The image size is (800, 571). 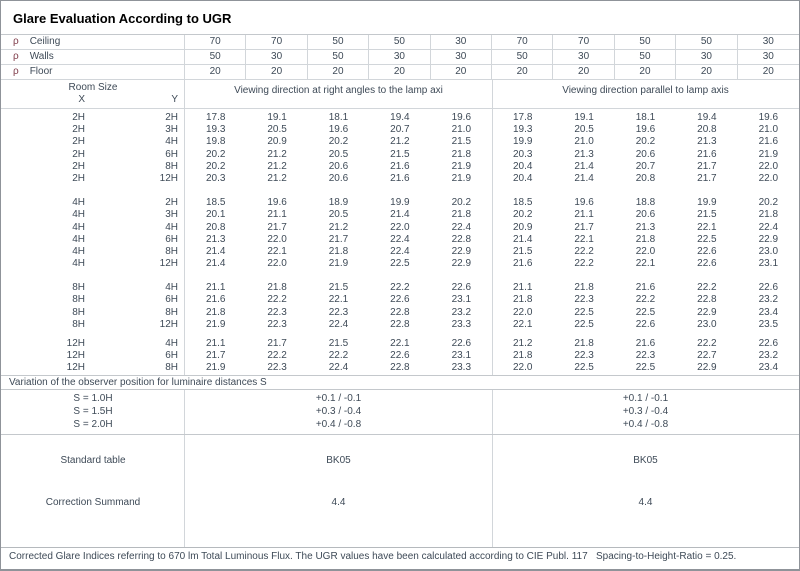 What do you see at coordinates (215, 142) in the screenshot?
I see `ugr-value: 19.8` at bounding box center [215, 142].